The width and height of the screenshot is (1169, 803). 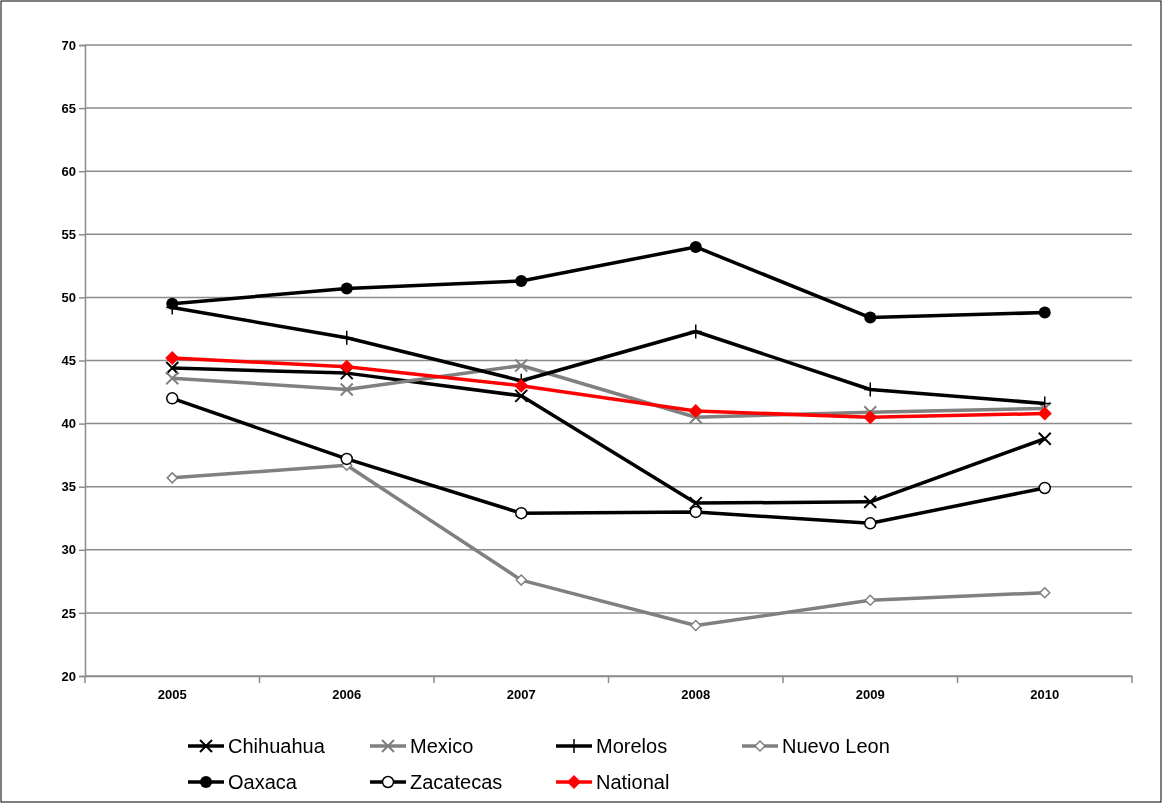 What do you see at coordinates (521, 695) in the screenshot?
I see `x-tick-label: 2007` at bounding box center [521, 695].